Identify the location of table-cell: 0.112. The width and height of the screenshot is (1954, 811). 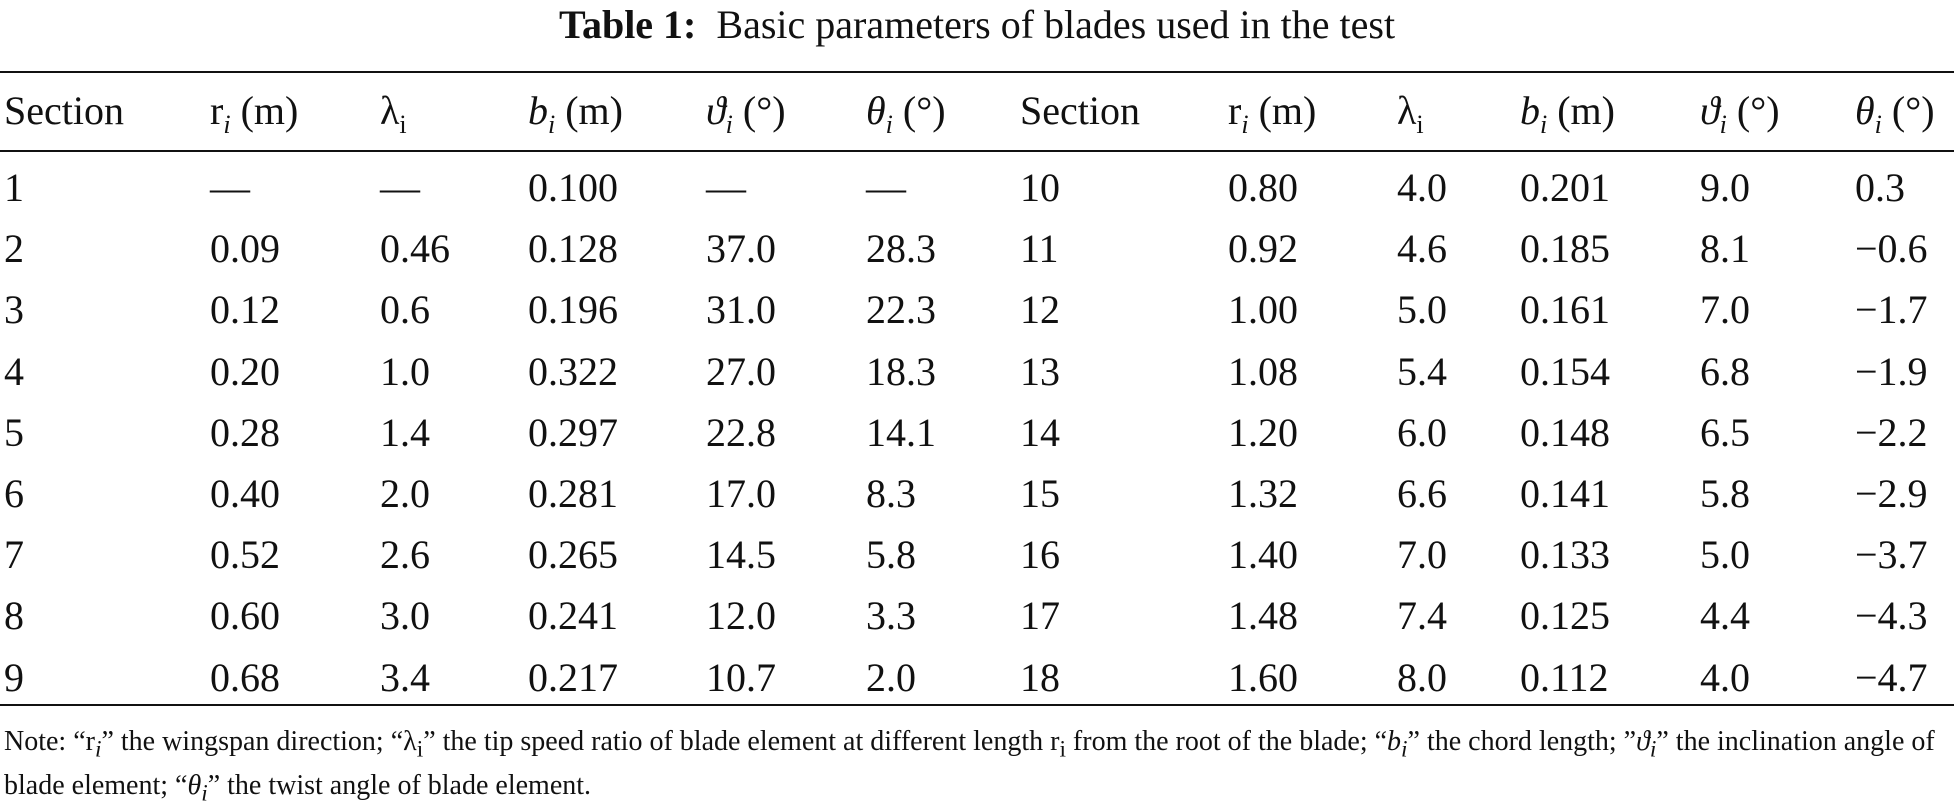
(1564, 677).